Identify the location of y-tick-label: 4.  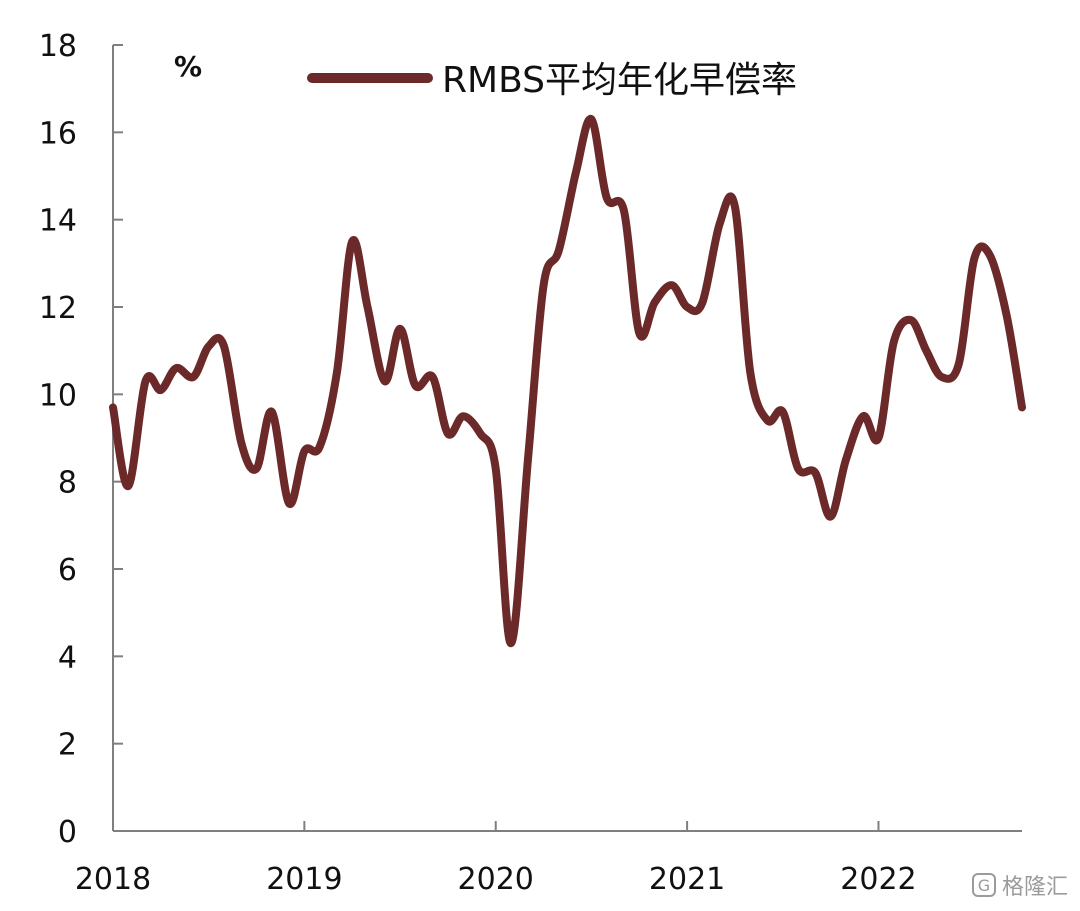
(67, 657).